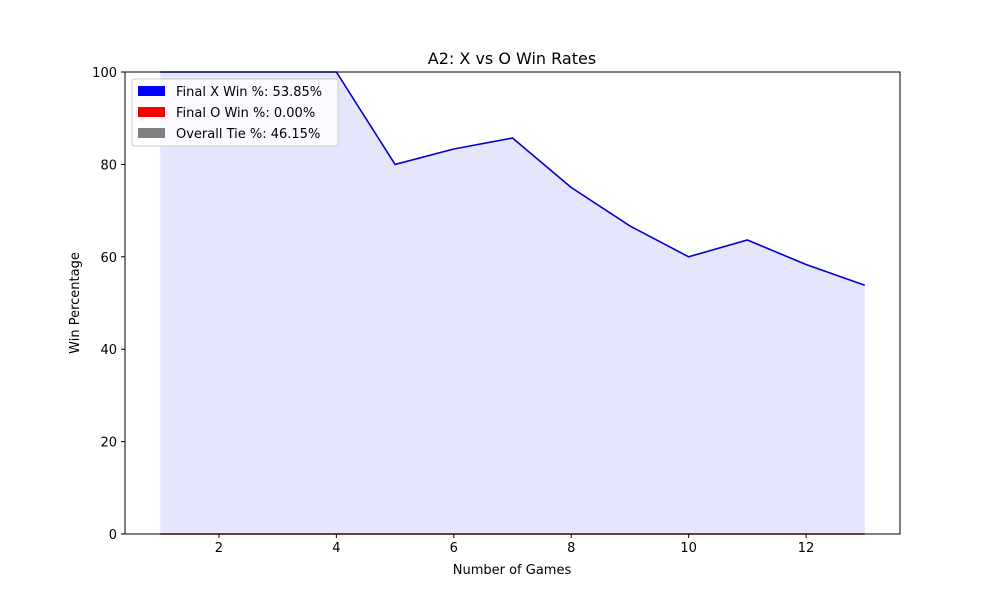  I want to click on y-axis-label: Win Percentage, so click(75, 303).